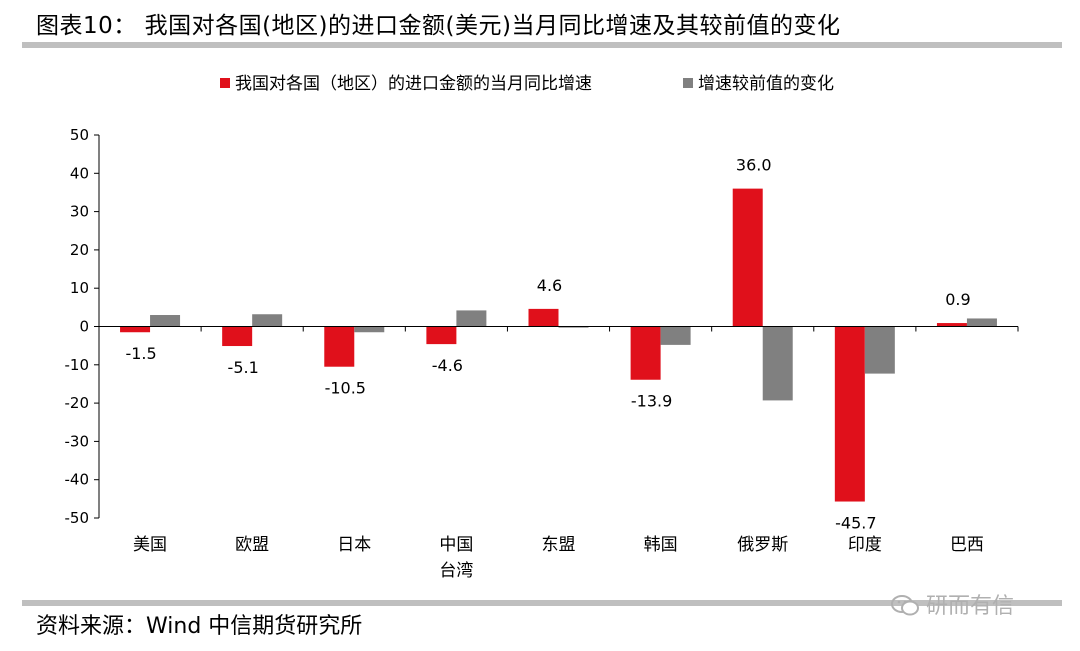 Image resolution: width=1080 pixels, height=651 pixels. I want to click on y-tick-label: 10, so click(79, 288).